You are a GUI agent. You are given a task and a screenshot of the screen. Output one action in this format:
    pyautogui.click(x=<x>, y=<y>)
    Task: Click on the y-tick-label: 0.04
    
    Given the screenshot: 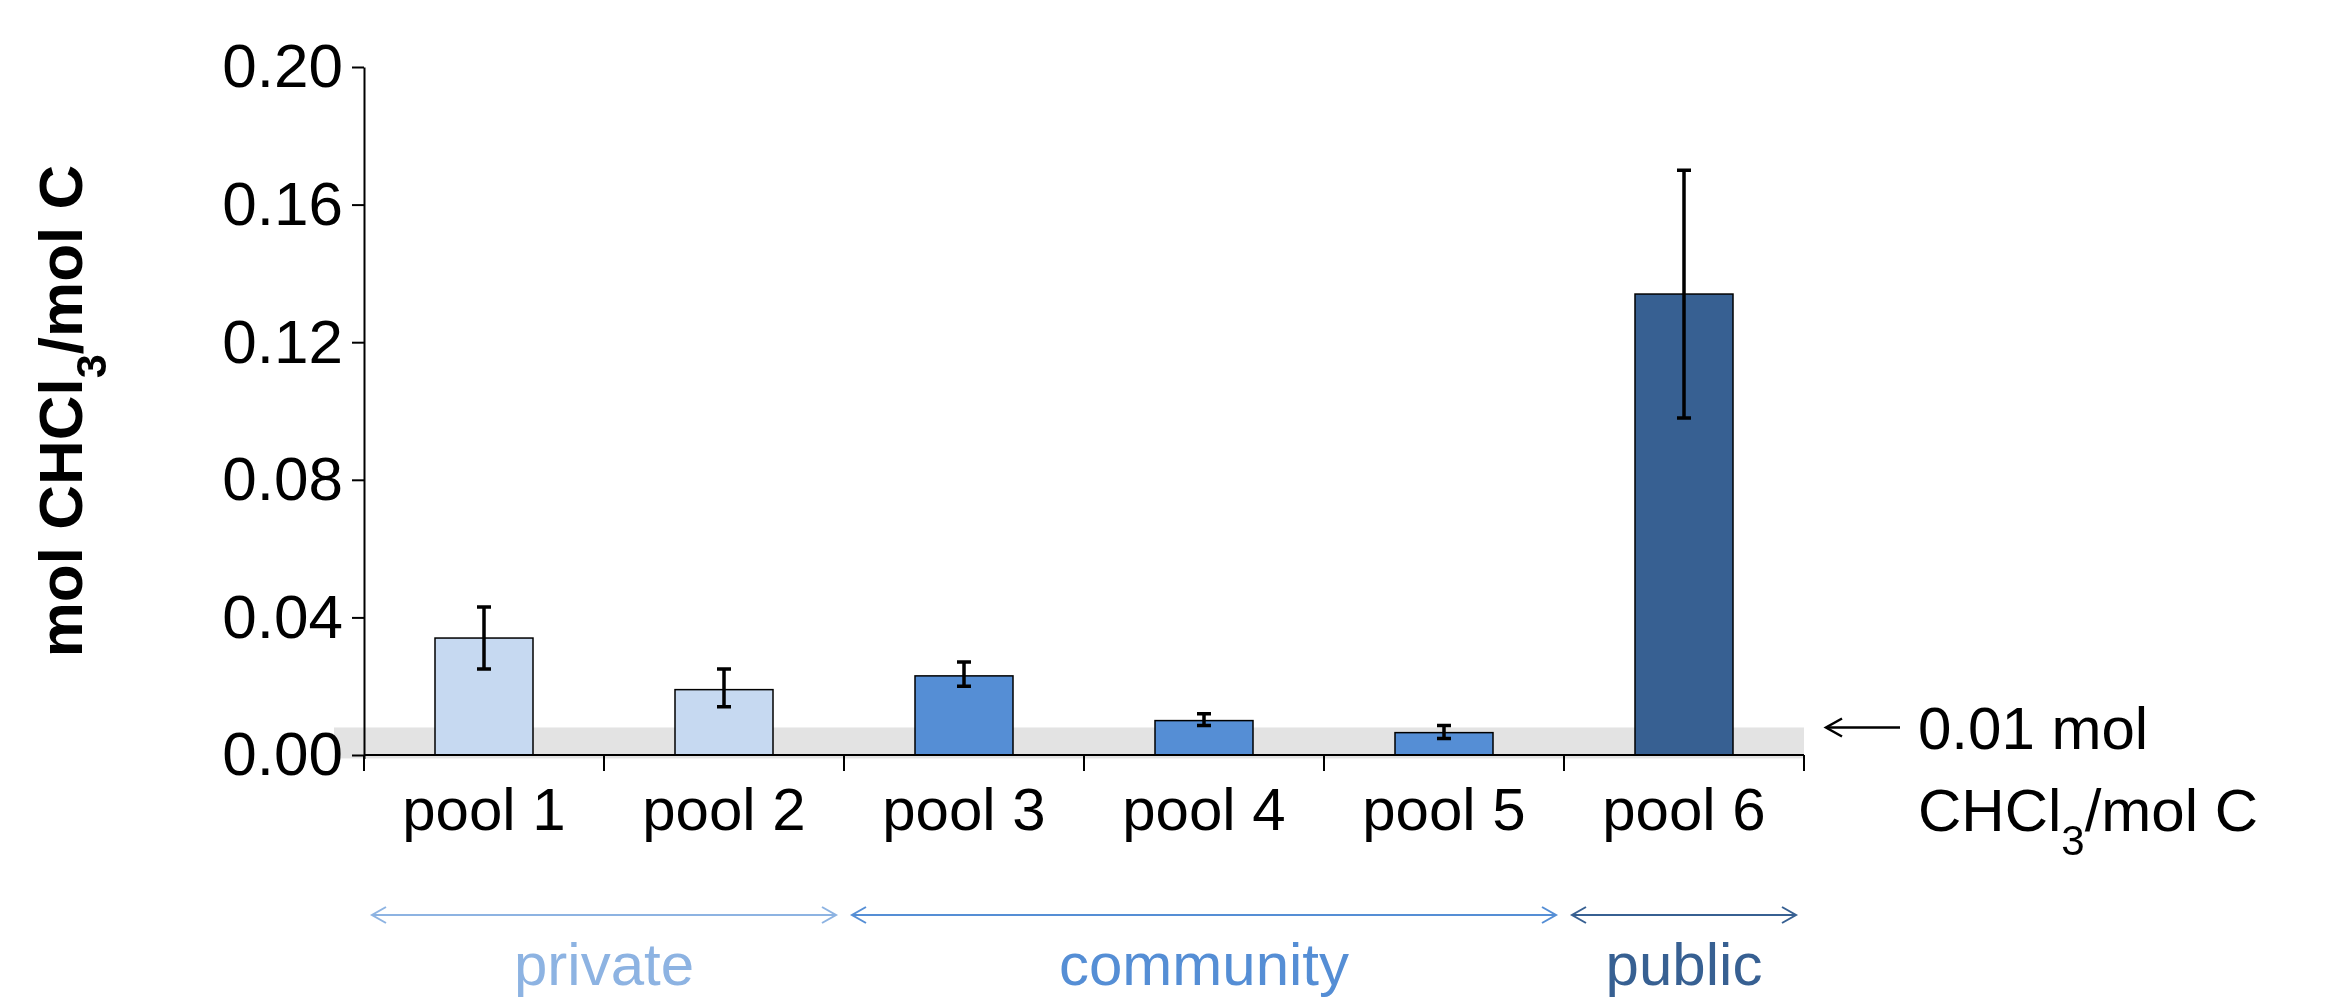 What is the action you would take?
    pyautogui.click(x=282, y=616)
    